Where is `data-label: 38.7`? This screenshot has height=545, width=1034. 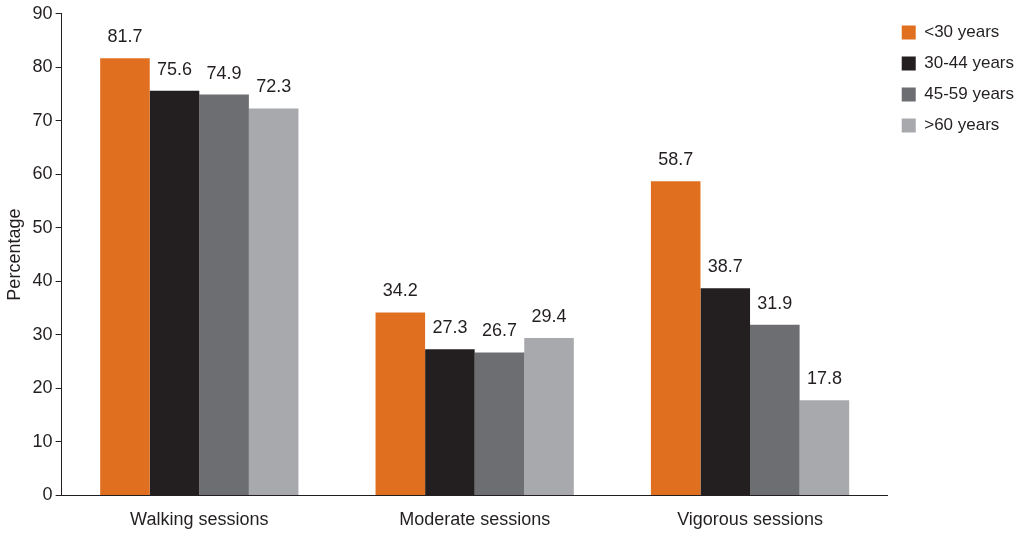 data-label: 38.7 is located at coordinates (725, 266).